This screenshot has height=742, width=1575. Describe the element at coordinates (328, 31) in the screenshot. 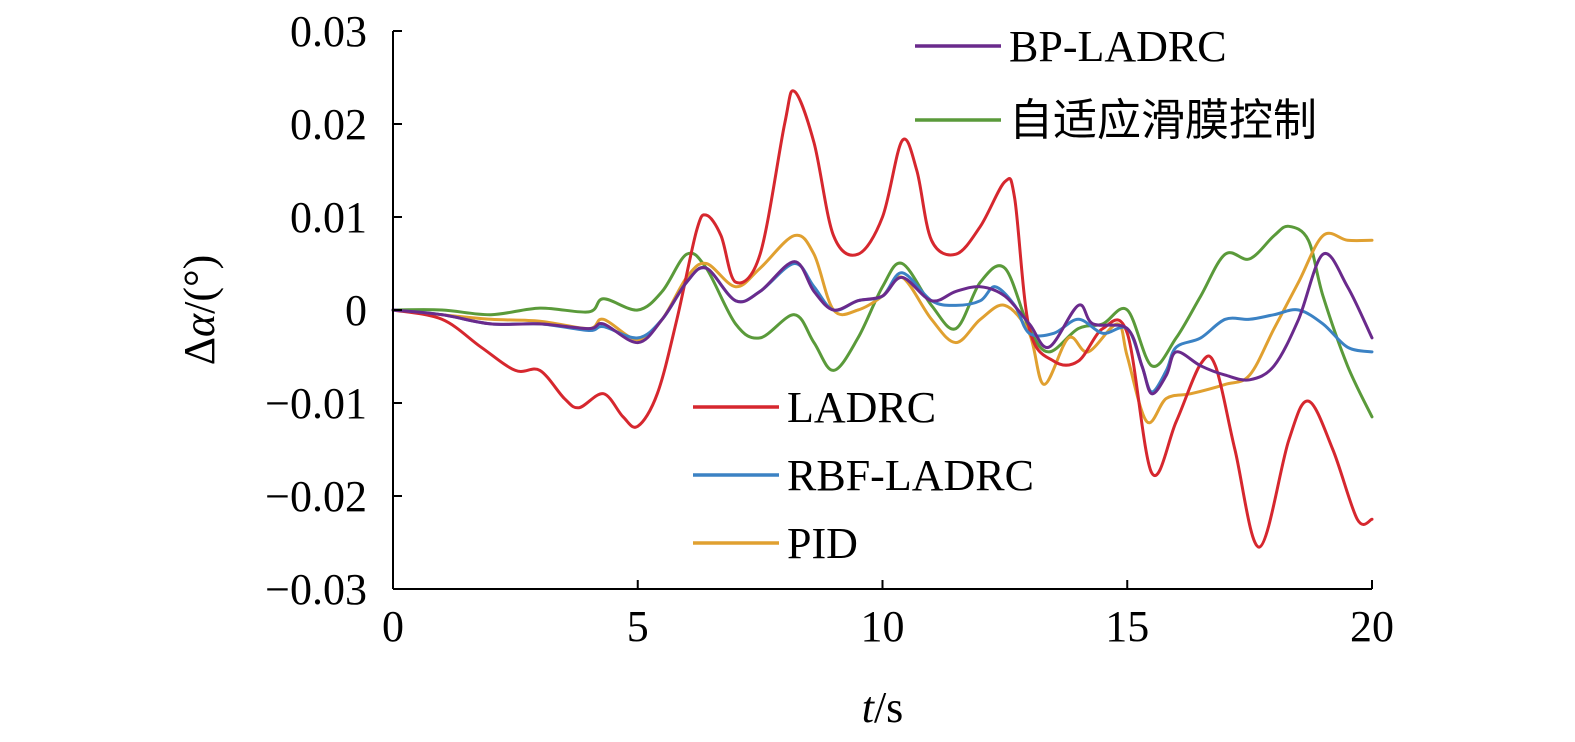

I see `y-tick-label: 0.03` at that location.